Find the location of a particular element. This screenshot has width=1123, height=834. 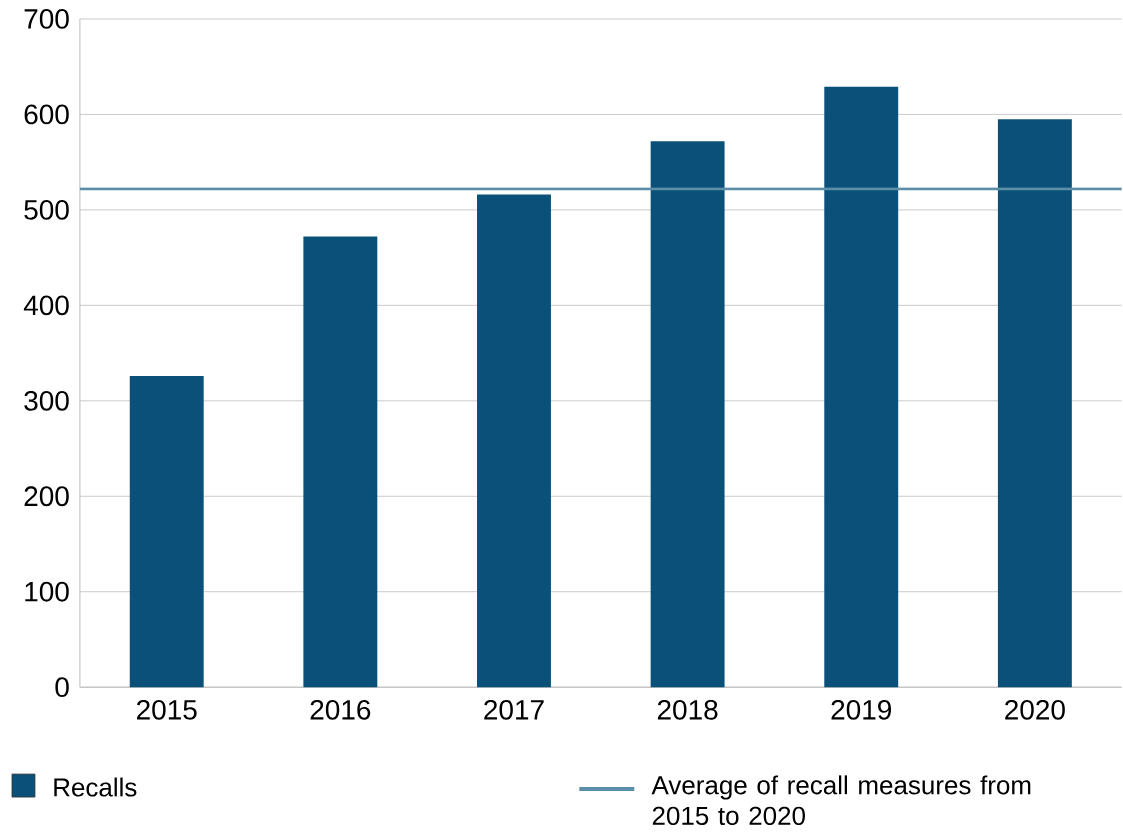

x-tick-label: 2016 is located at coordinates (340, 709).